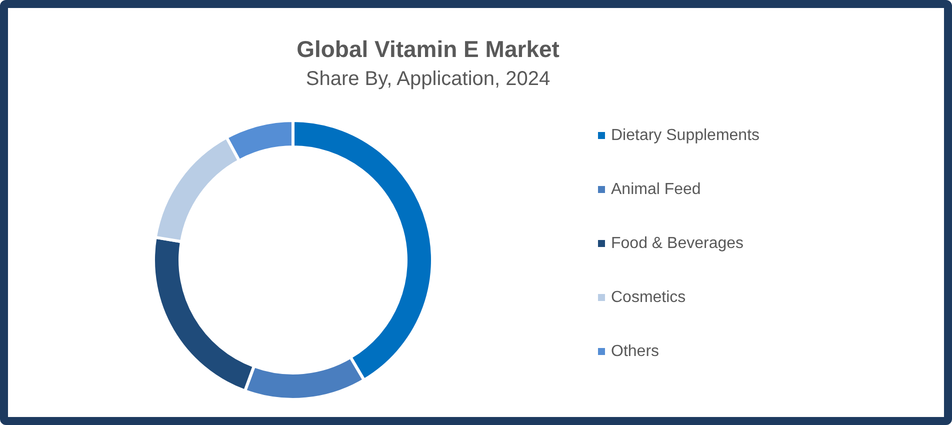  What do you see at coordinates (685, 135) in the screenshot?
I see `legend-label: Dietary Supplements` at bounding box center [685, 135].